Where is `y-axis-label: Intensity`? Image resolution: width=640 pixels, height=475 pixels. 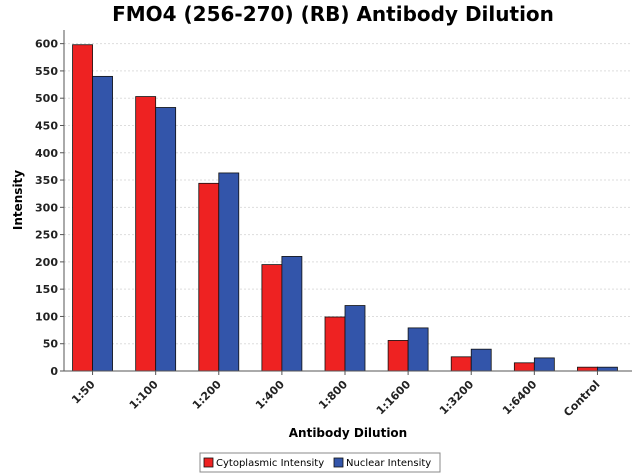 y-axis-label: Intensity is located at coordinates (18, 200).